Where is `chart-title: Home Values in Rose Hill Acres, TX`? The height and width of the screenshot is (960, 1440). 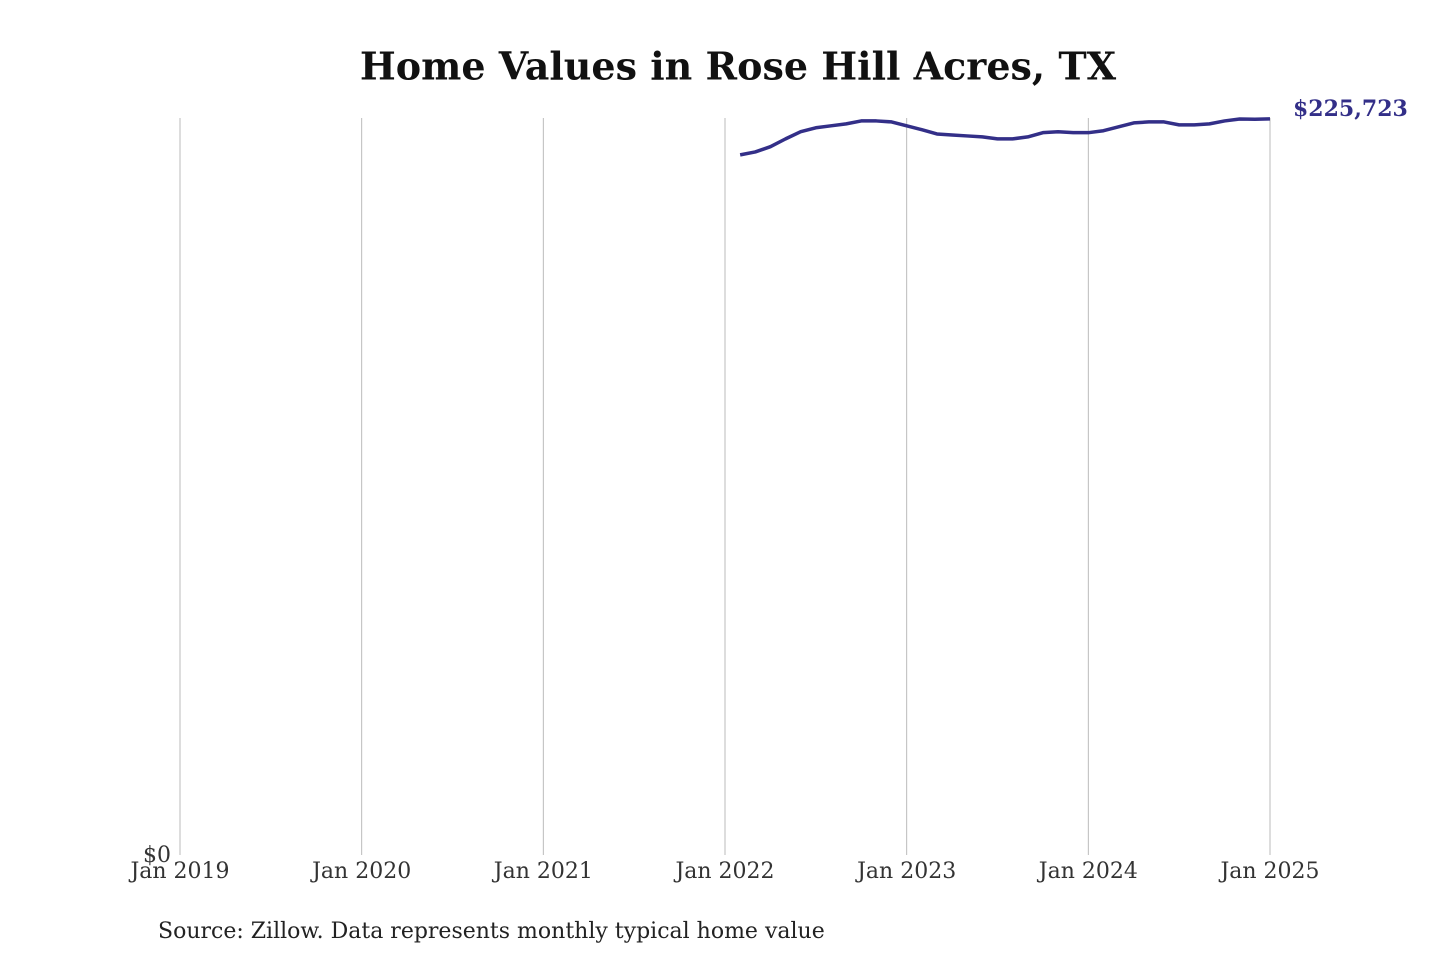 chart-title: Home Values in Rose Hill Acres, TX is located at coordinates (738, 66).